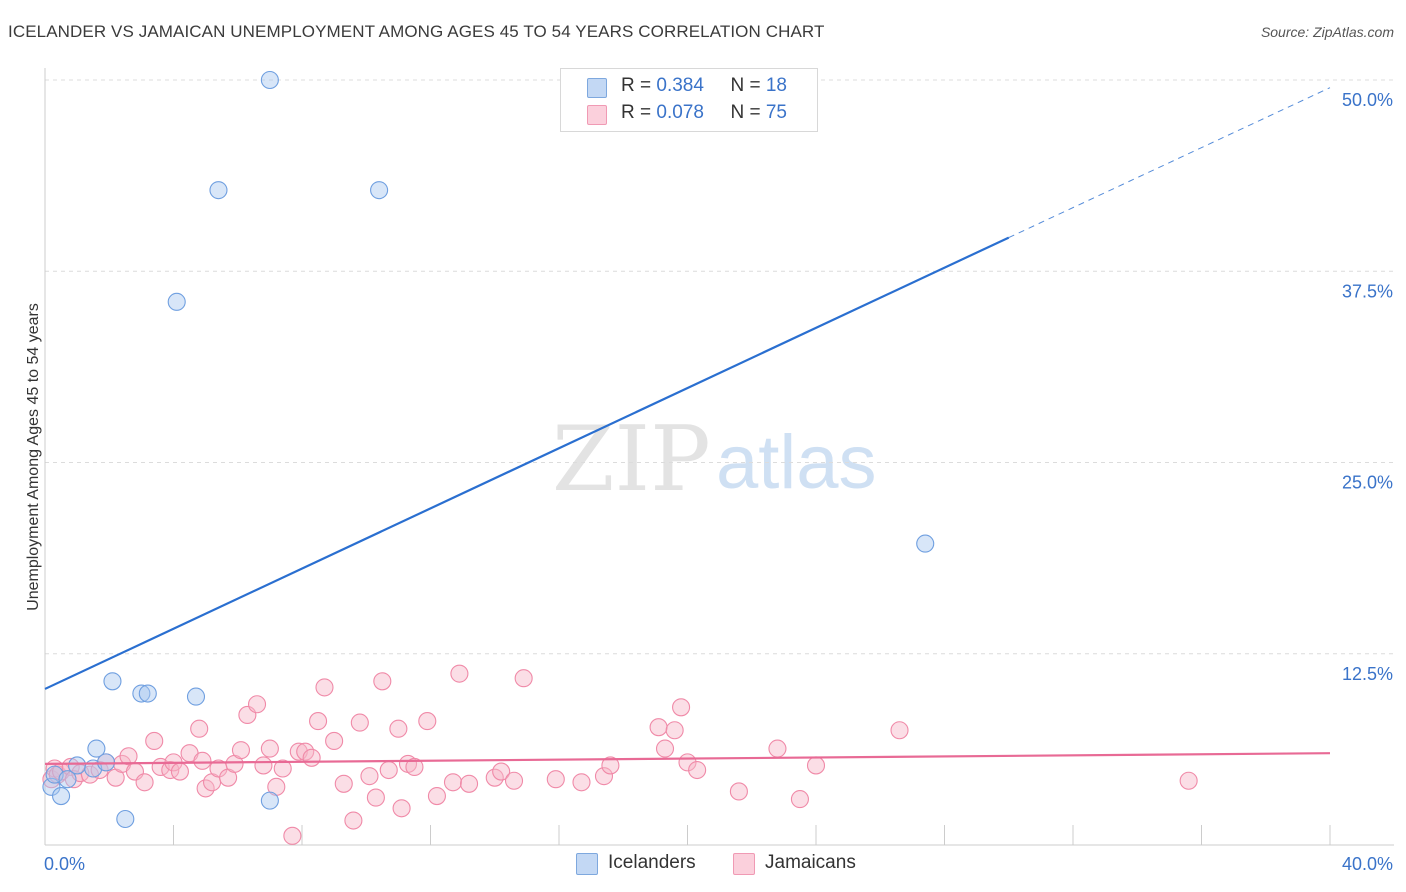 This screenshot has height=892, width=1406. I want to click on y-axis-title: Unemployment Among Ages 45 to 54 years, so click(33, 457).